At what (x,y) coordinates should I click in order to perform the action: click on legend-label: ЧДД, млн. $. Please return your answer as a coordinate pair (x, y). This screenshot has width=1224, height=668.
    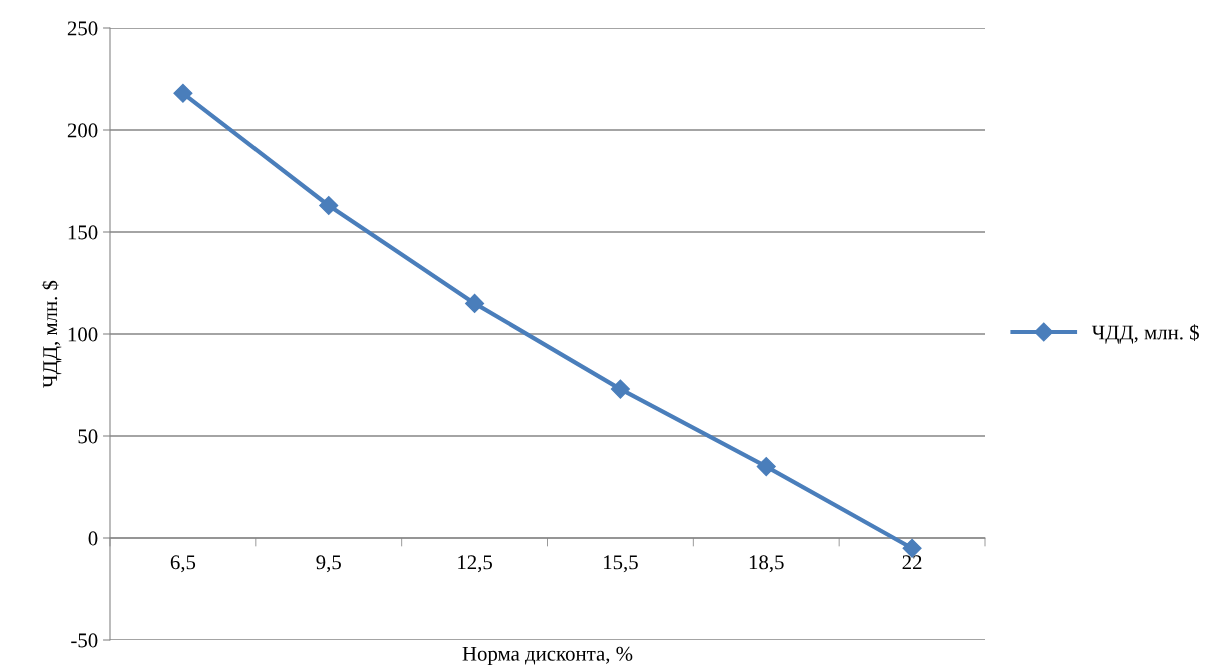
    Looking at the image, I should click on (1145, 334).